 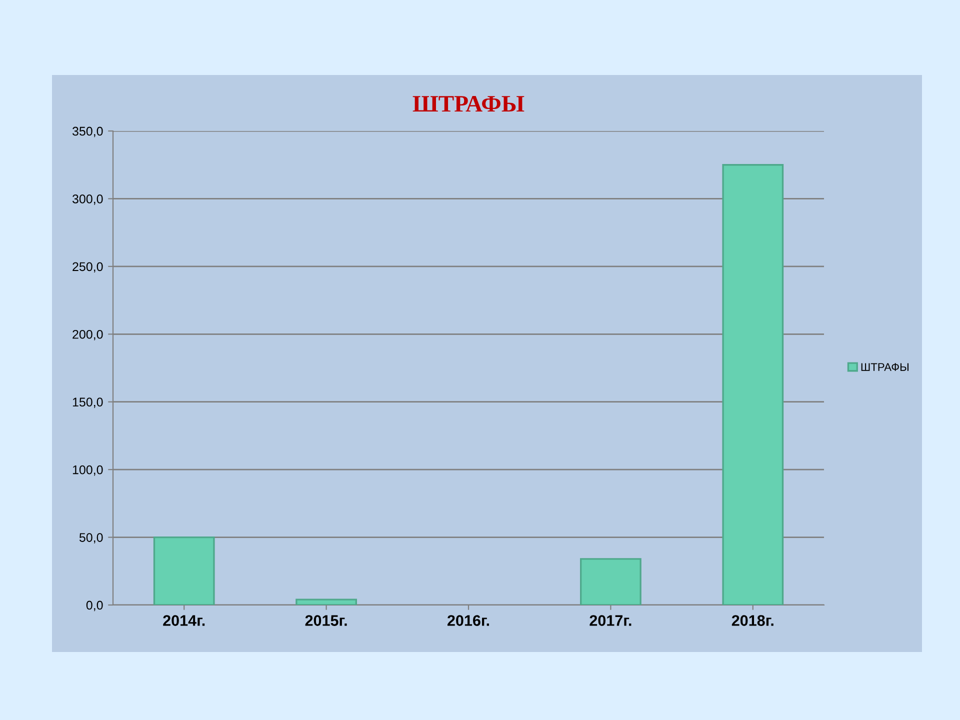 What do you see at coordinates (94, 606) in the screenshot?
I see `y-tick-label: 0,0` at bounding box center [94, 606].